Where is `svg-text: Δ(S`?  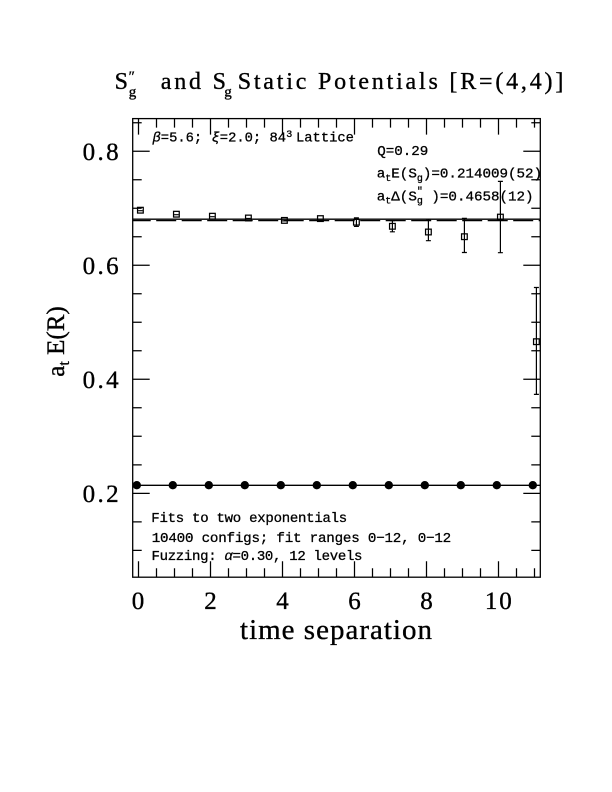
svg-text: Δ(S is located at coordinates (404, 197).